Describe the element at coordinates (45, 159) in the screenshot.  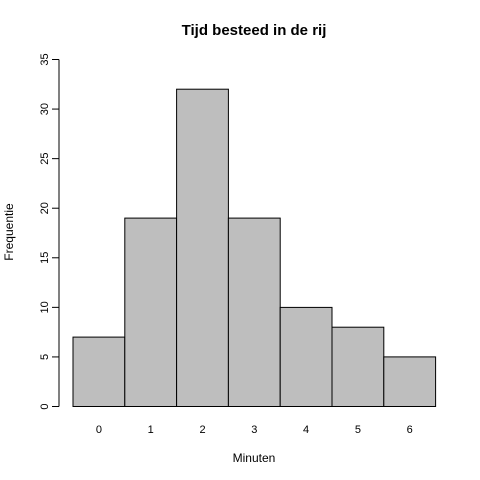
I see `y-tick-label: 25` at that location.